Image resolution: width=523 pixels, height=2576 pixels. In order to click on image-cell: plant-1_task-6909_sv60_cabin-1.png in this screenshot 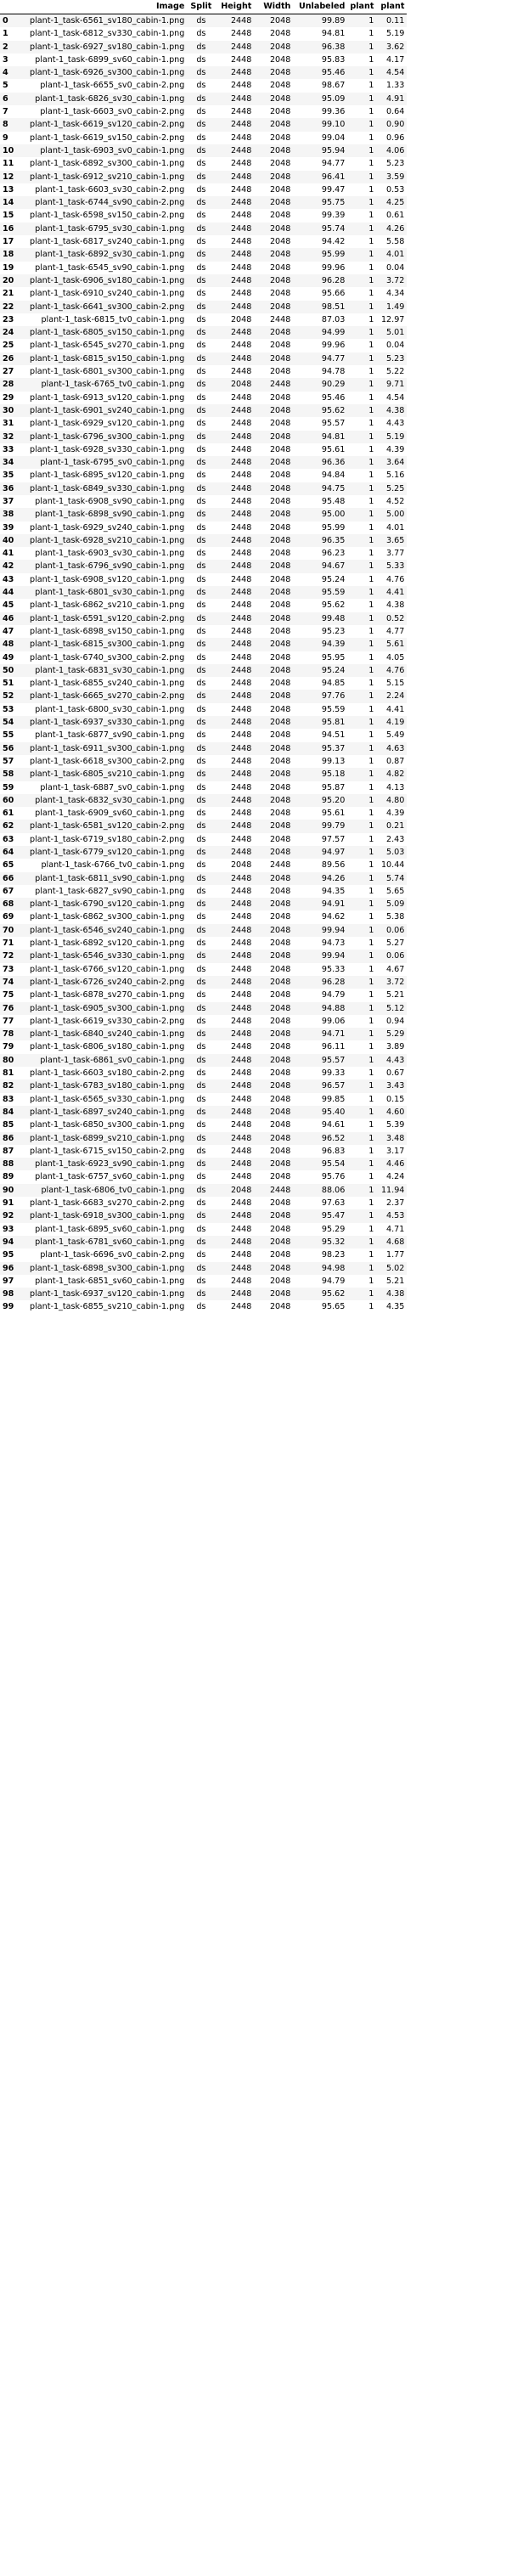, I will do `click(110, 814)`.